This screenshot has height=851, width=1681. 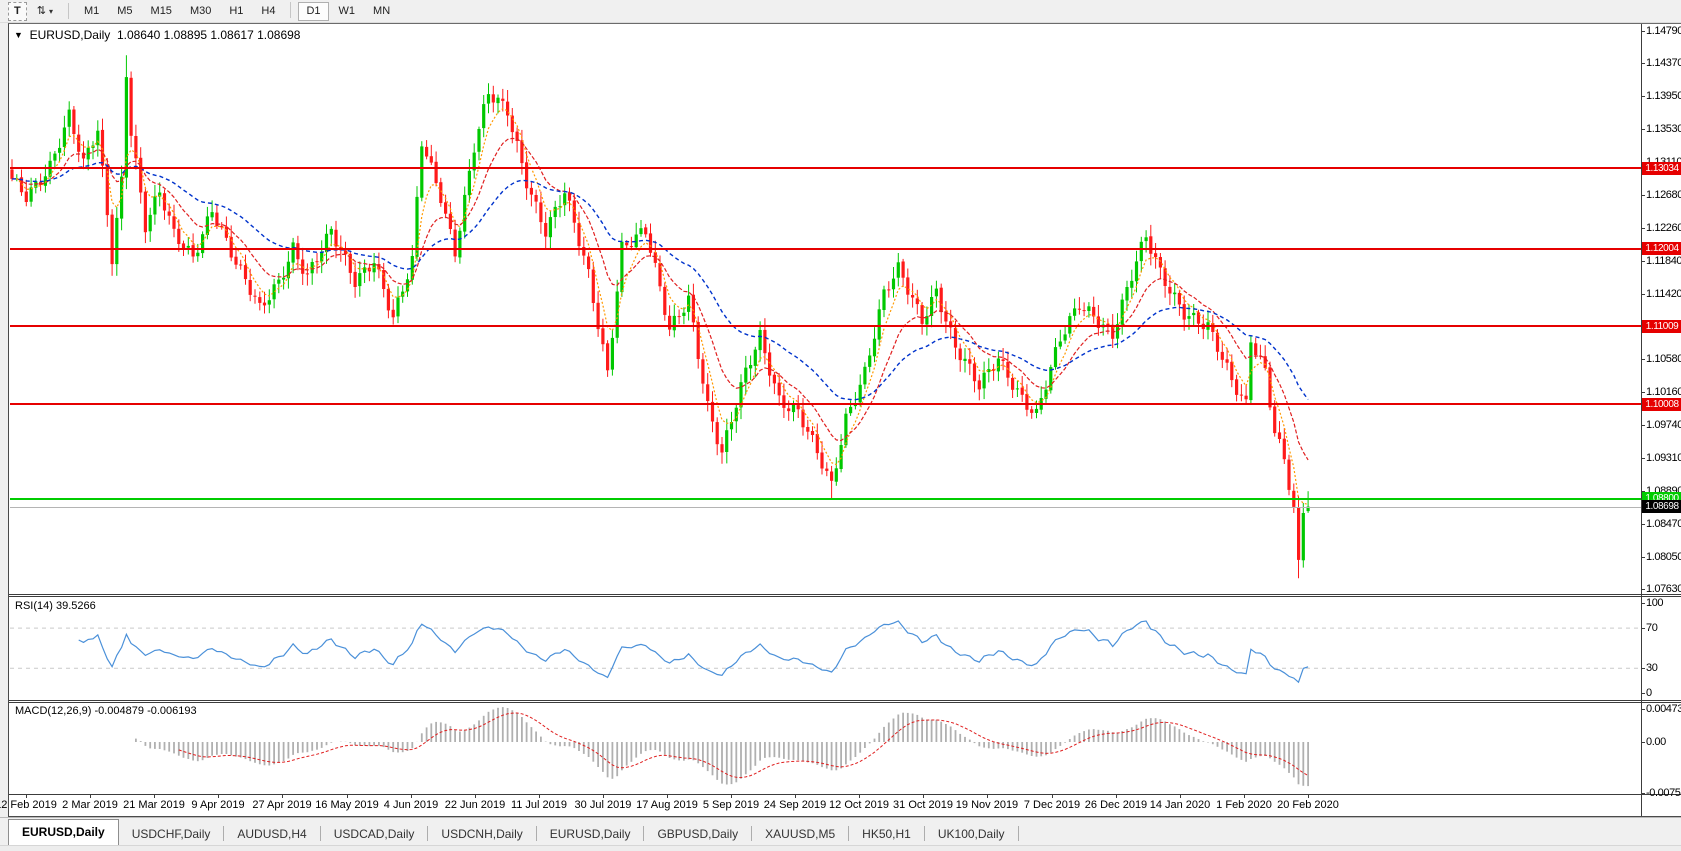 I want to click on arrows-icon: ⇅, so click(x=41, y=10).